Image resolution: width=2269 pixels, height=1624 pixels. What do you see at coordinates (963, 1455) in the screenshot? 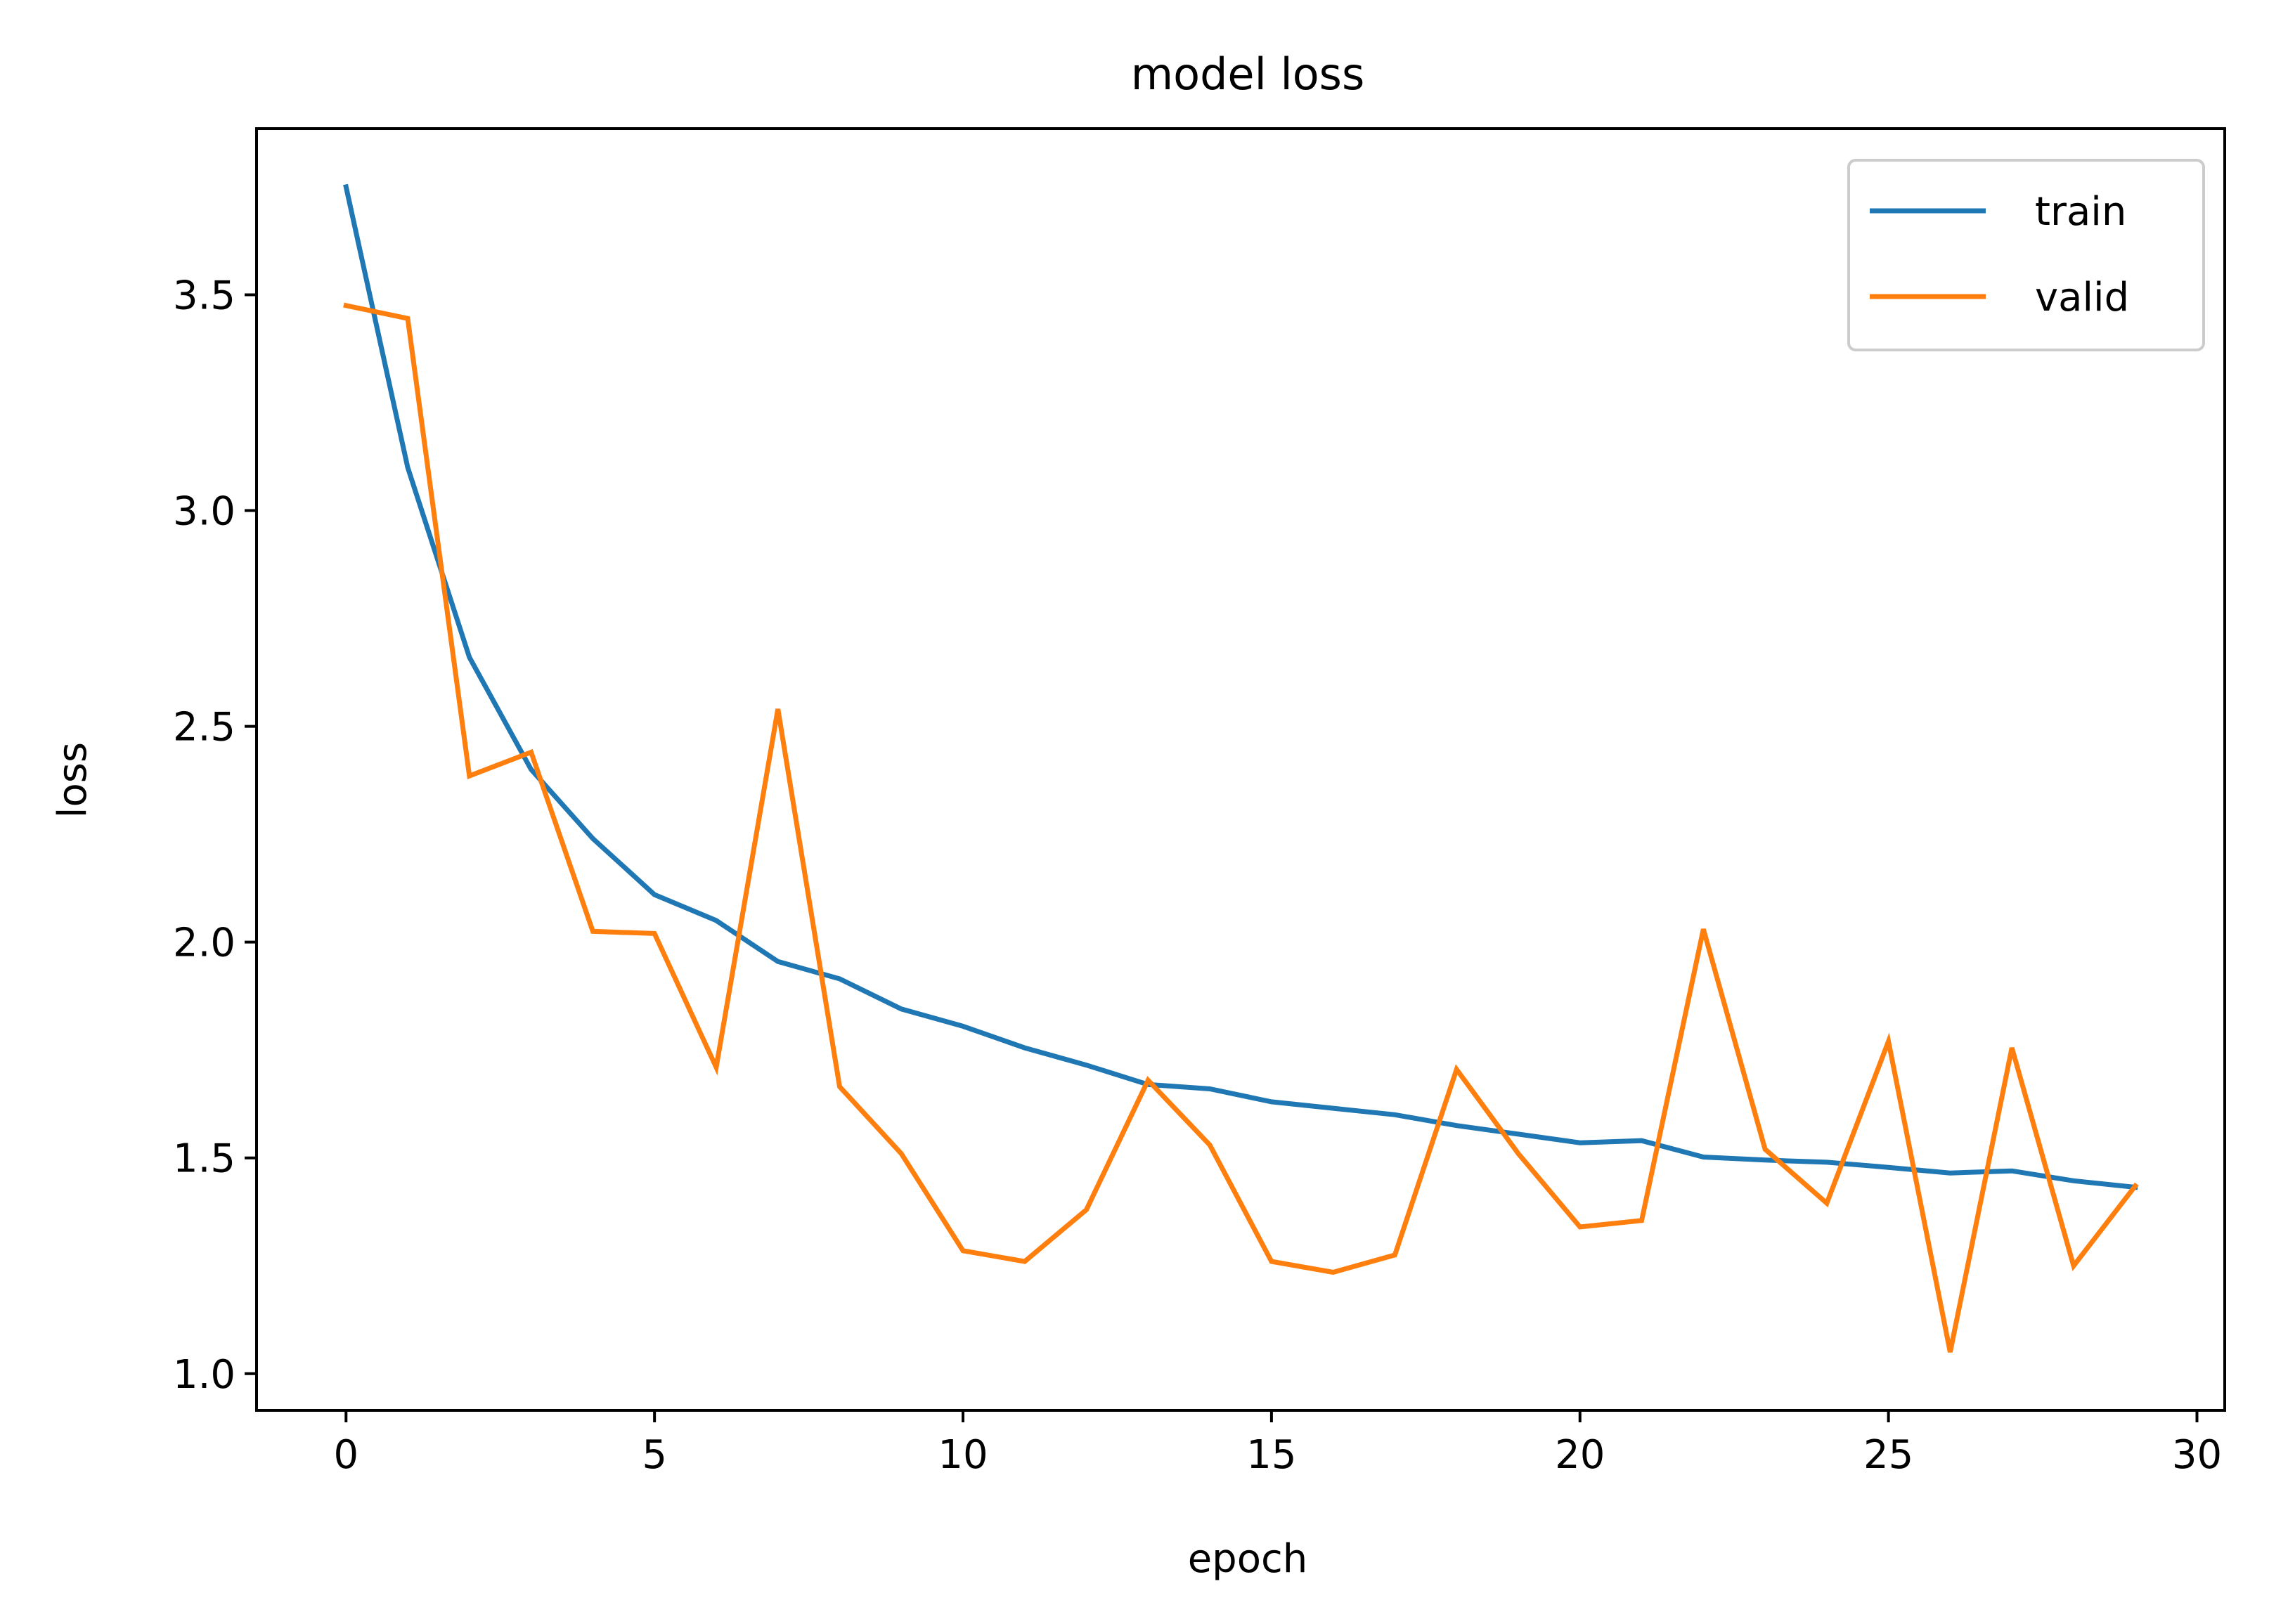
I see `x-tick-label: 10` at bounding box center [963, 1455].